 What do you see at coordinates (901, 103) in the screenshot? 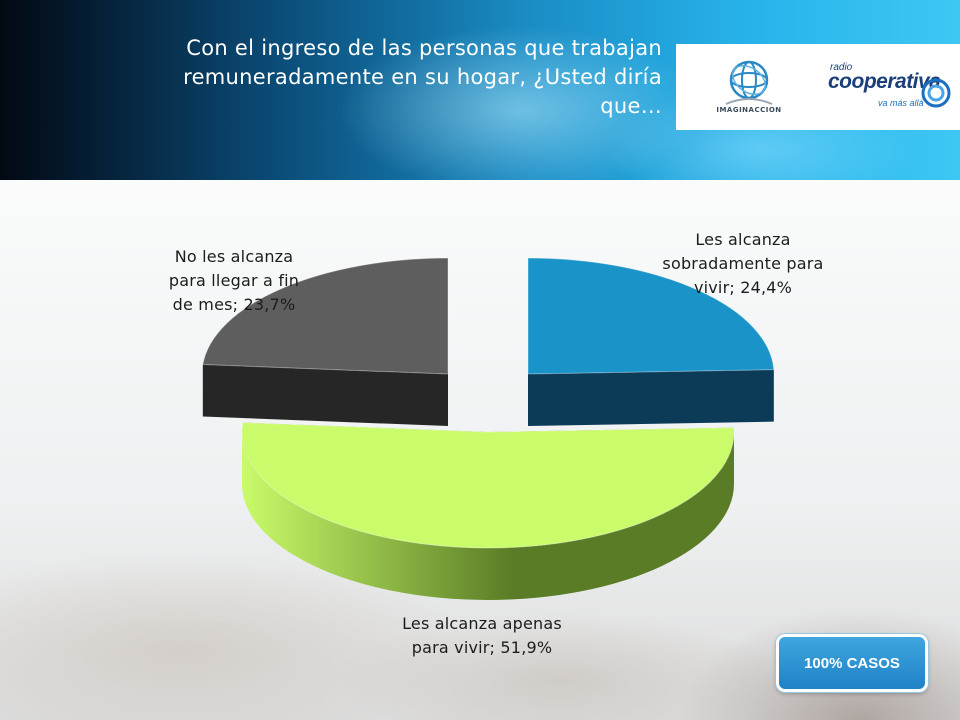
I see `cooperativa-logo-tagline: va más allá` at bounding box center [901, 103].